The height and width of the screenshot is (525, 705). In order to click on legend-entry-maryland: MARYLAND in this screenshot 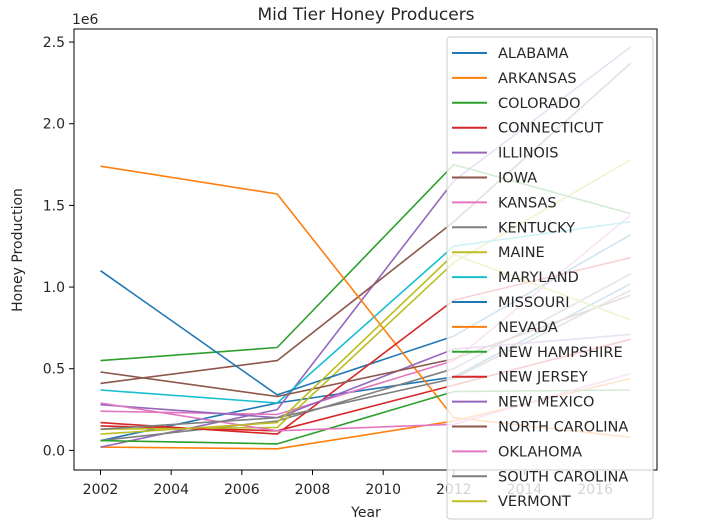, I will do `click(515, 278)`.